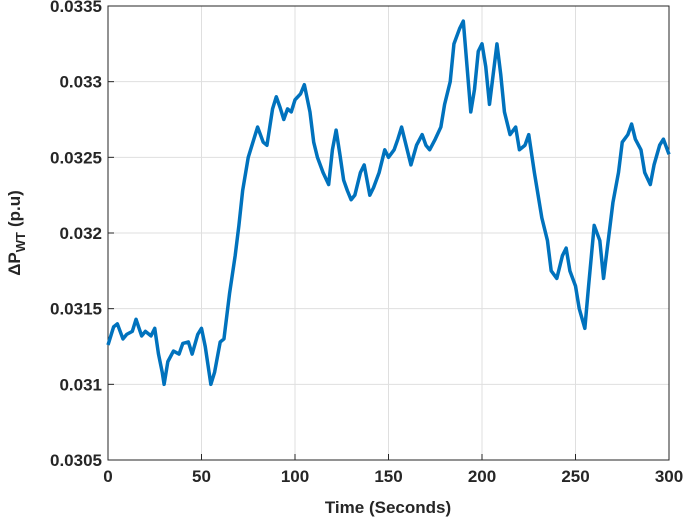 This screenshot has width=685, height=528. I want to click on x-tick-label: 100, so click(295, 476).